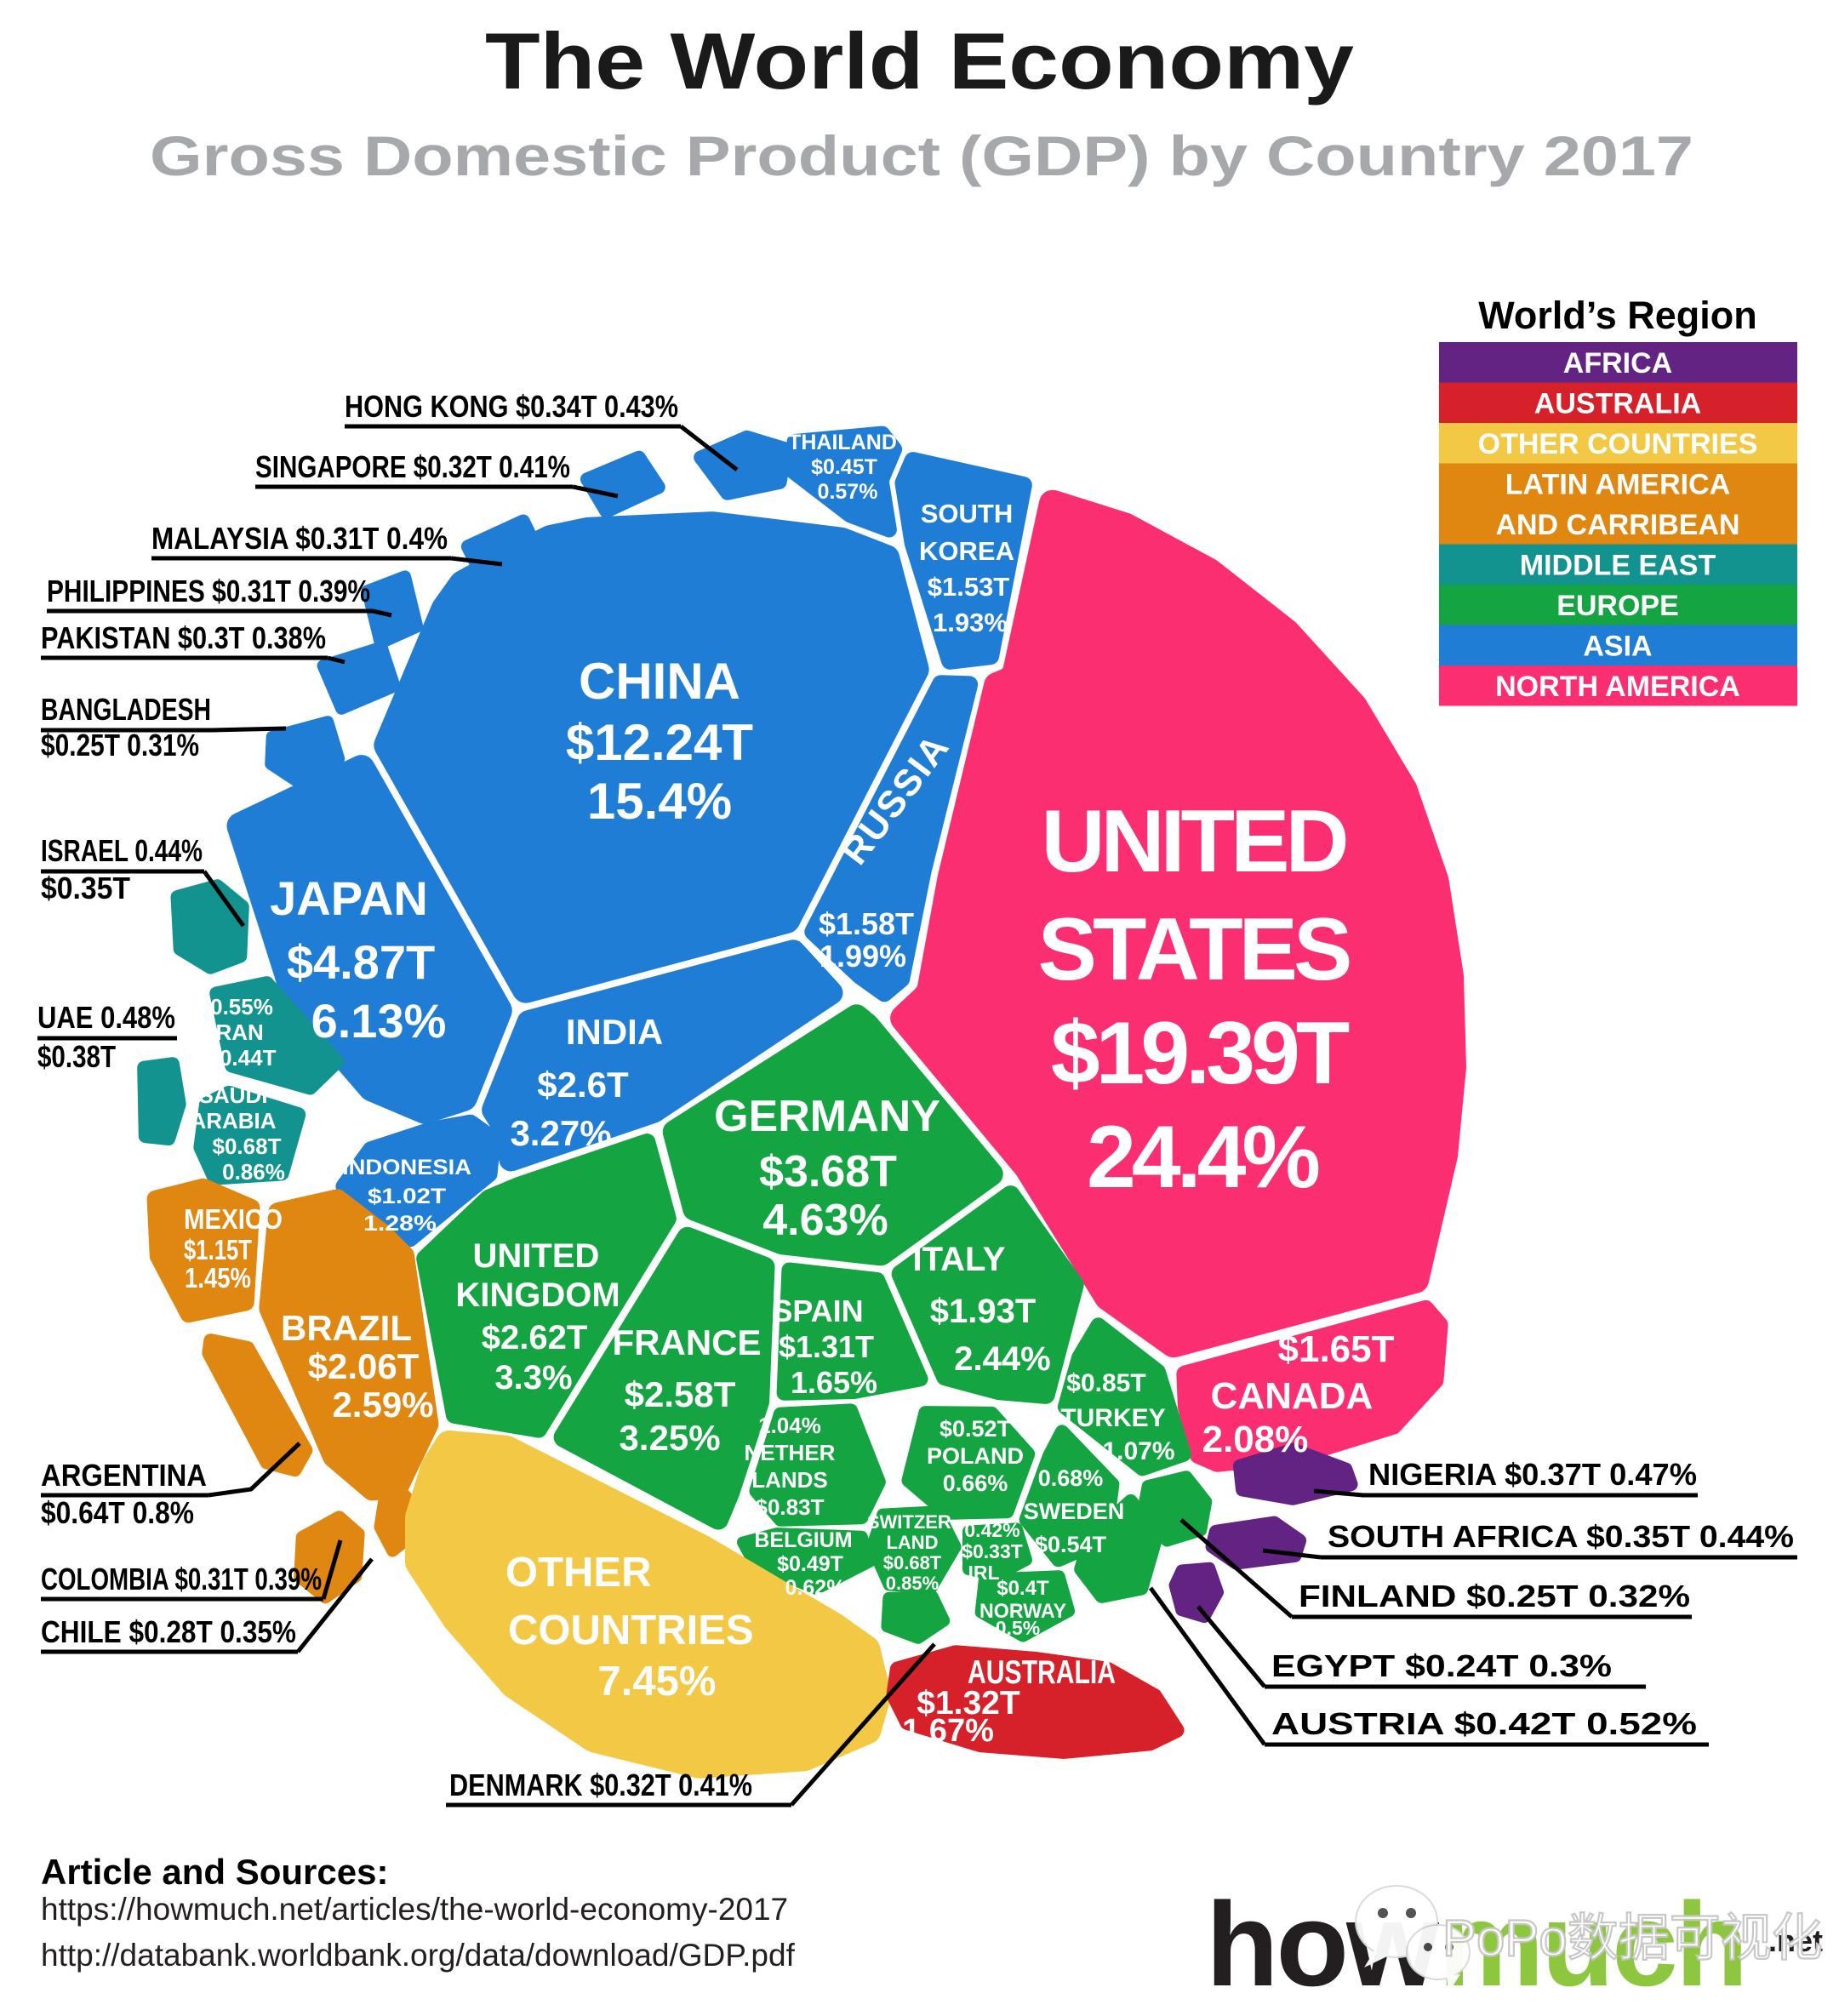 This screenshot has height=2016, width=1839. What do you see at coordinates (168, 1631) in the screenshot?
I see `svg-text: CHILE $0.28T 0.35%` at bounding box center [168, 1631].